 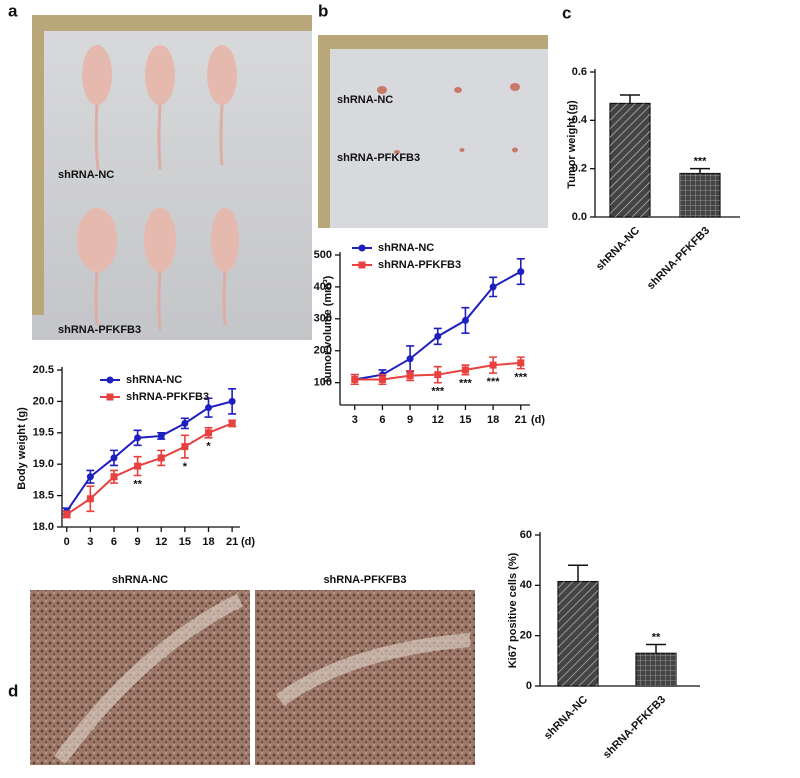 What do you see at coordinates (526, 535) in the screenshot?
I see `y-tick-label: 60` at bounding box center [526, 535].